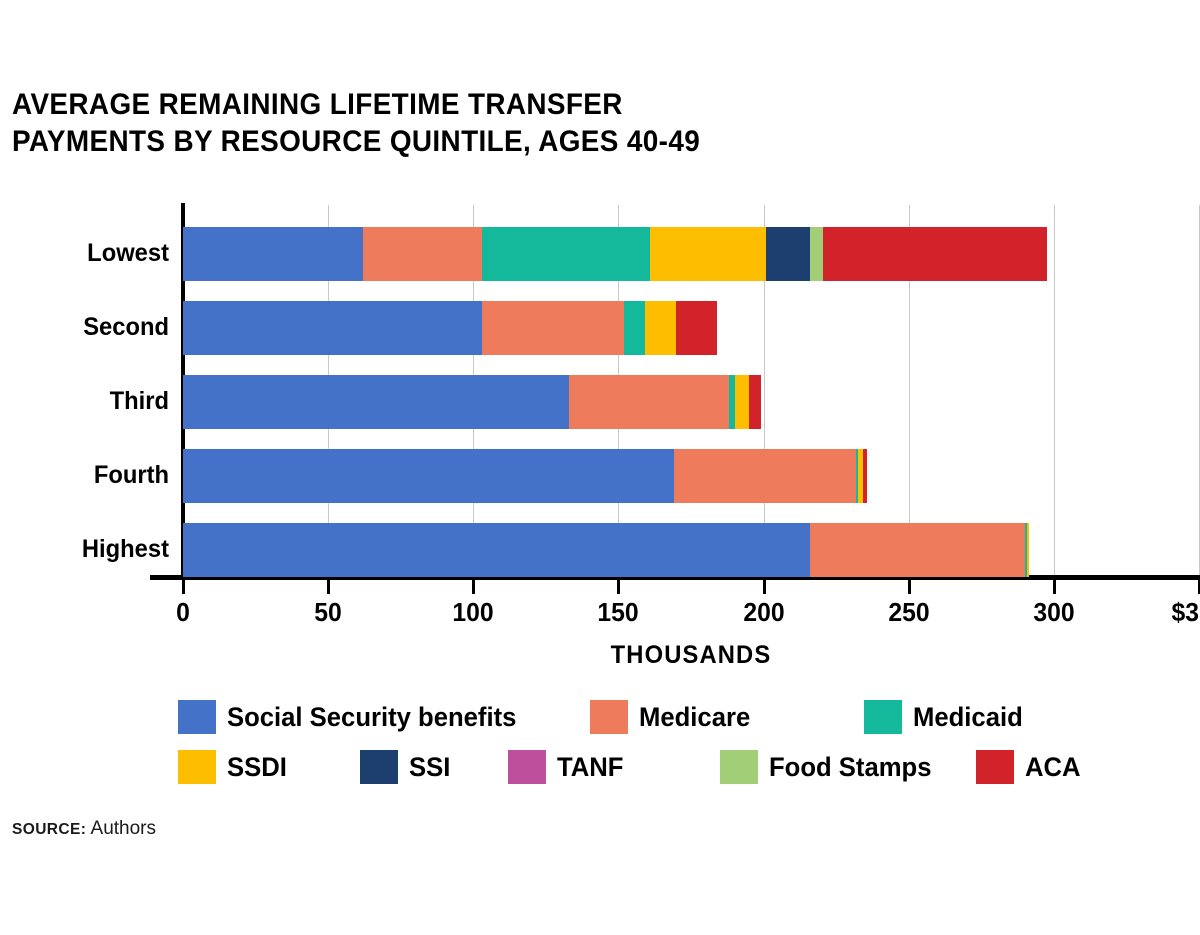 The width and height of the screenshot is (1200, 935). What do you see at coordinates (683, 772) in the screenshot?
I see `legend-row: SSDI SSI TANF Food Stamps ACA` at bounding box center [683, 772].